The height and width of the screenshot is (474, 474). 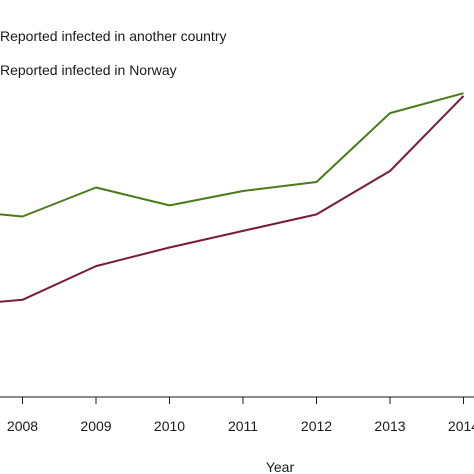 I want to click on x-tick-label-2014: 2014, so click(x=461, y=426).